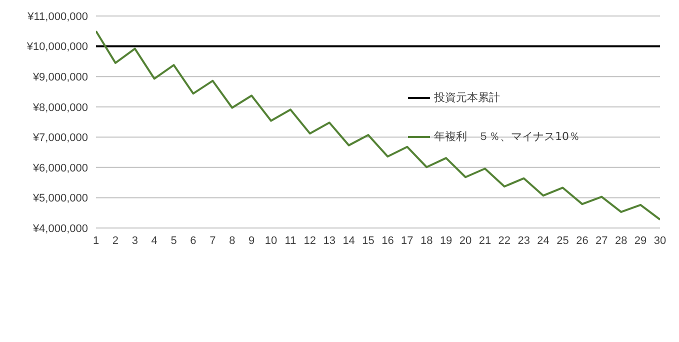 The height and width of the screenshot is (342, 679). What do you see at coordinates (465, 240) in the screenshot?
I see `x-tick-label: 20` at bounding box center [465, 240].